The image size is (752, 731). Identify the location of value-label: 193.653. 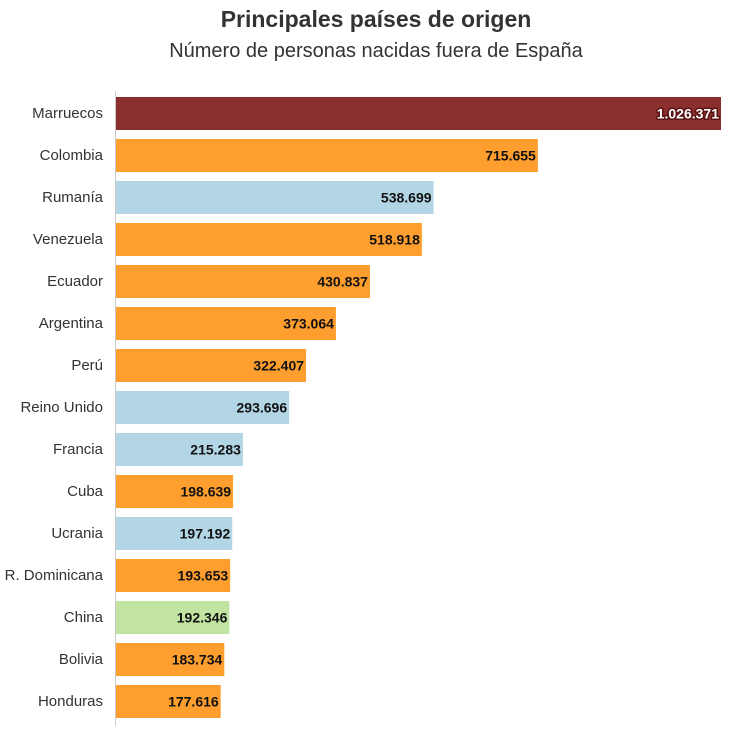
(203, 576).